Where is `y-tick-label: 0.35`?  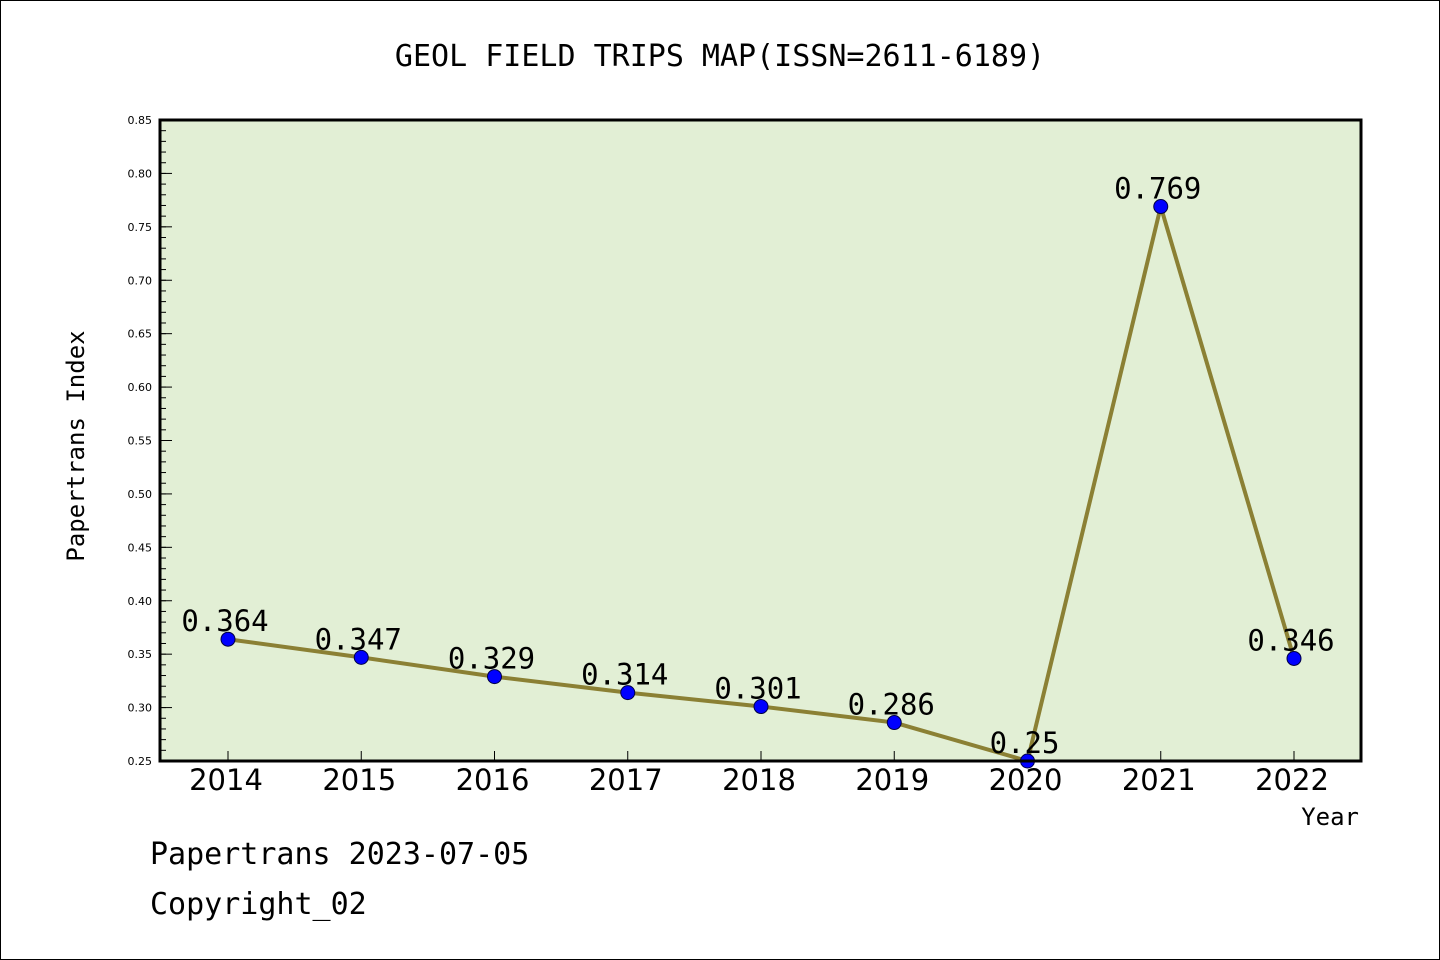
y-tick-label: 0.35 is located at coordinates (140, 654).